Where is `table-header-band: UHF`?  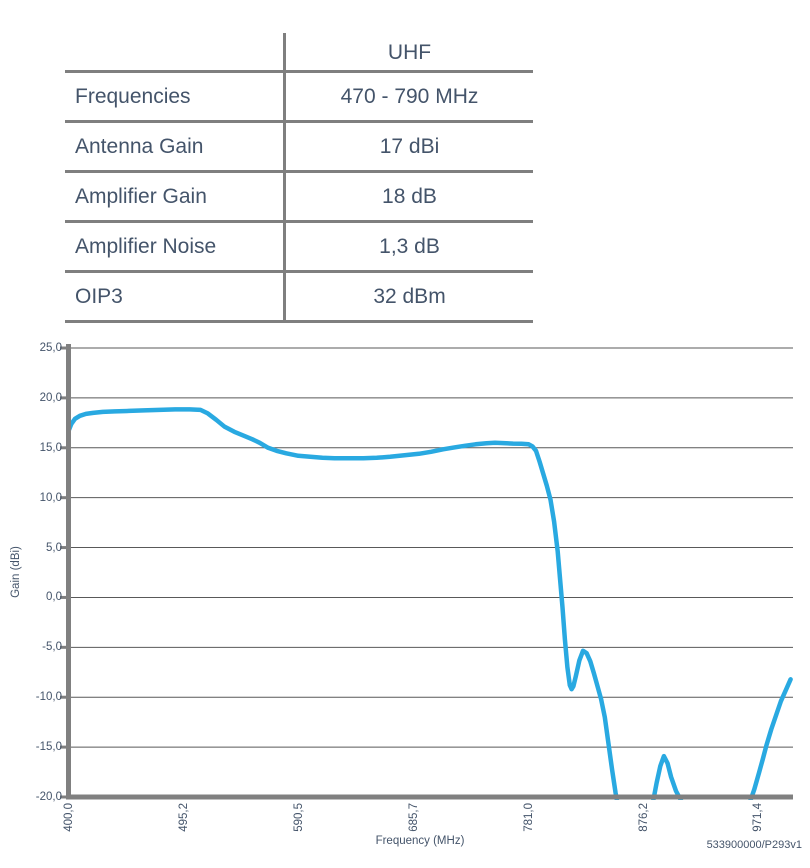
table-header-band: UHF is located at coordinates (409, 52).